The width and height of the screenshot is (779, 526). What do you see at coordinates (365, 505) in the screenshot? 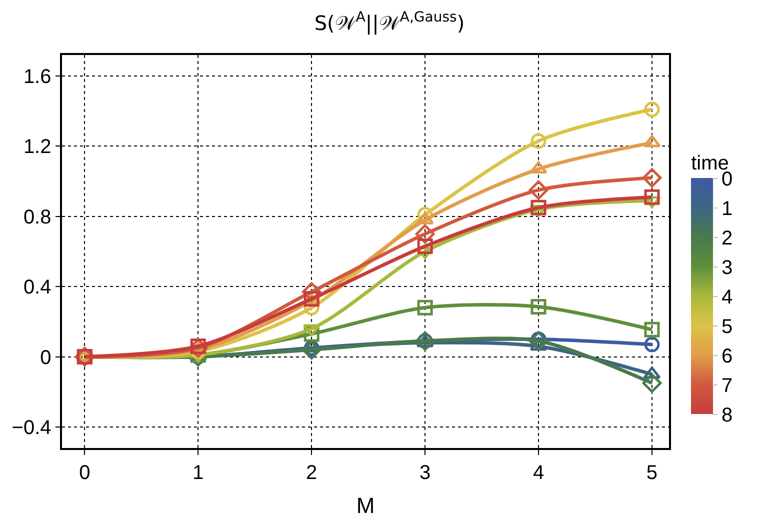
I see `x-axis-title: M` at bounding box center [365, 505].